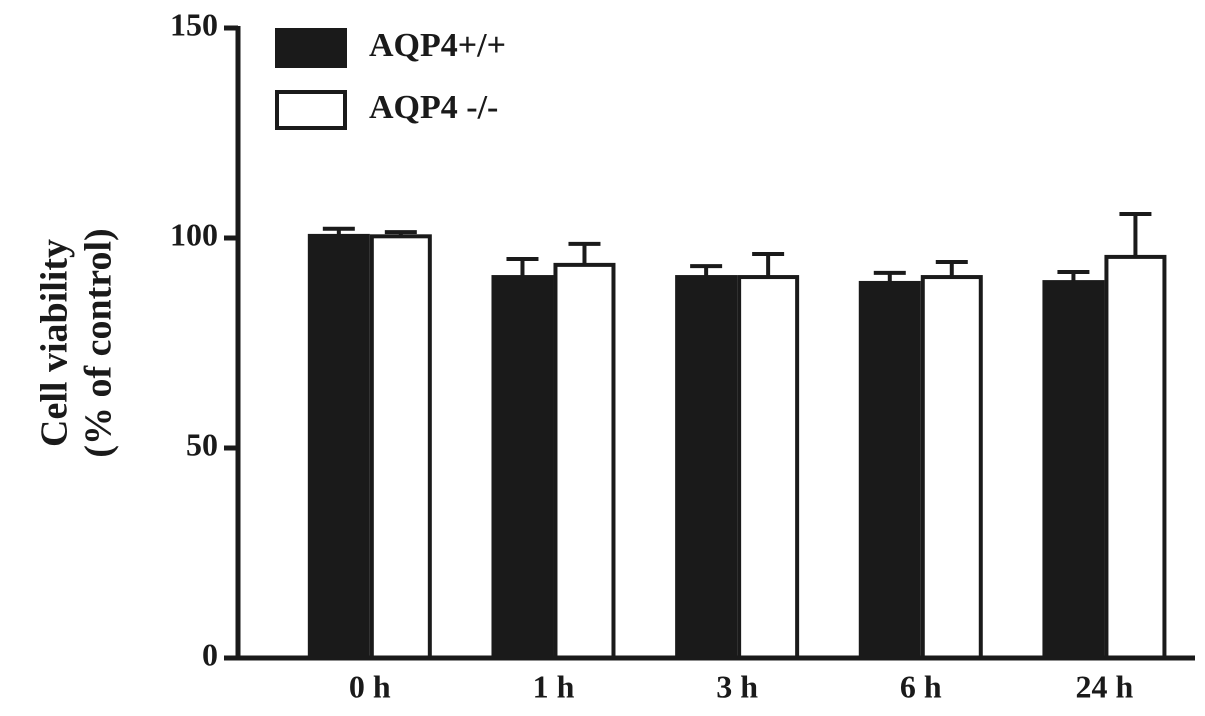 This screenshot has height=716, width=1205. I want to click on legend-label: AQP4 -/-, so click(433, 107).